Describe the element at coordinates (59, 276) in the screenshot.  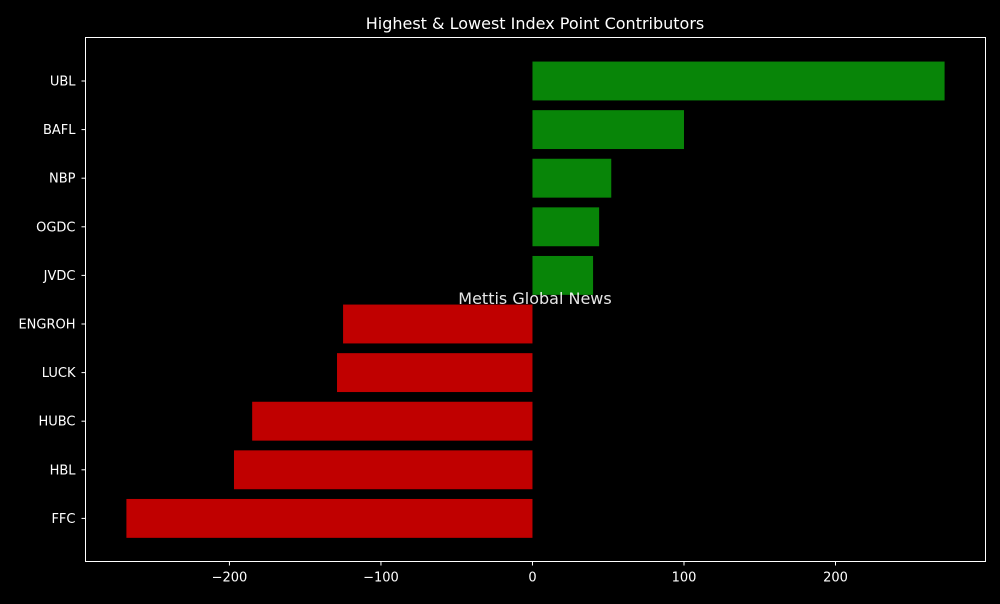
I see `y-tick-label: JVDC` at that location.